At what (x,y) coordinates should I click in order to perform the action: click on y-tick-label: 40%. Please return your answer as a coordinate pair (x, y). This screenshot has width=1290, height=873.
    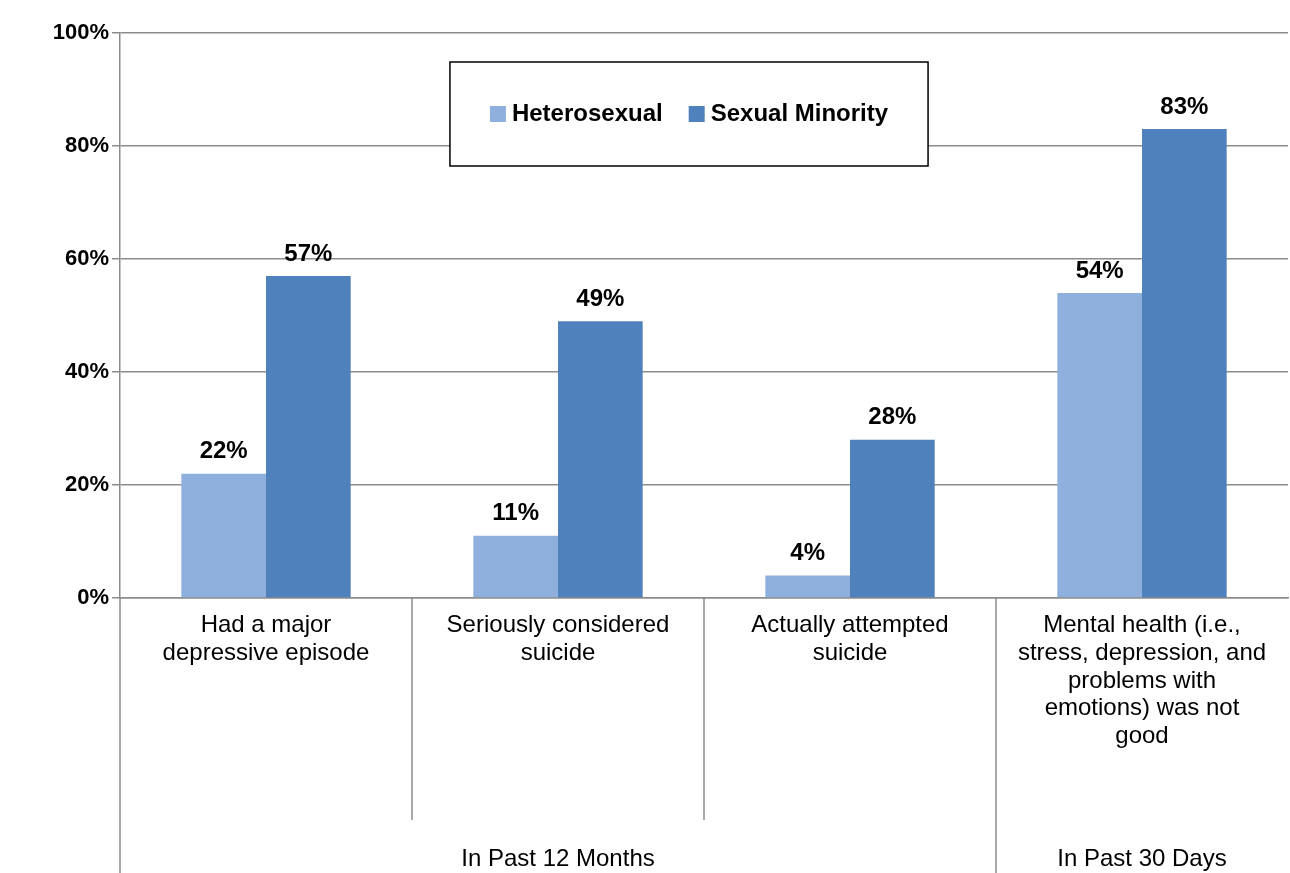
    Looking at the image, I should click on (86, 371).